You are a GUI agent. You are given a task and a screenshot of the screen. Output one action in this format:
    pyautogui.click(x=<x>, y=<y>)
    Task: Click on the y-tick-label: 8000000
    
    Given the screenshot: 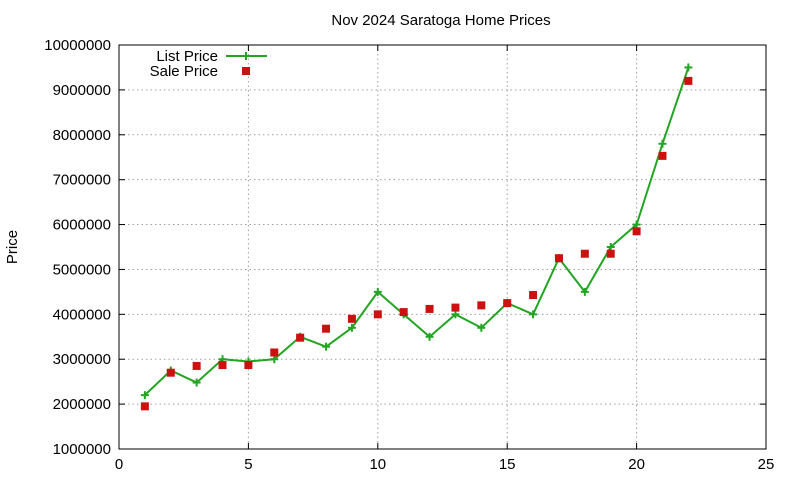 What is the action you would take?
    pyautogui.click(x=82, y=135)
    